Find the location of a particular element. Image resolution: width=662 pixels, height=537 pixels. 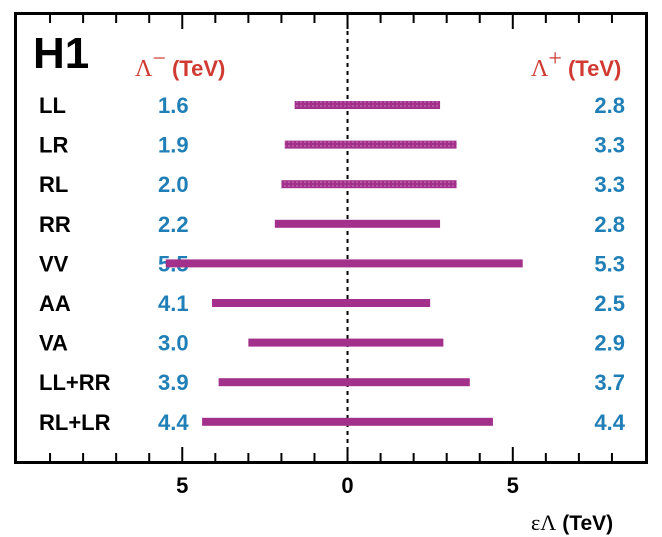

row-label: LR is located at coordinates (53, 145).